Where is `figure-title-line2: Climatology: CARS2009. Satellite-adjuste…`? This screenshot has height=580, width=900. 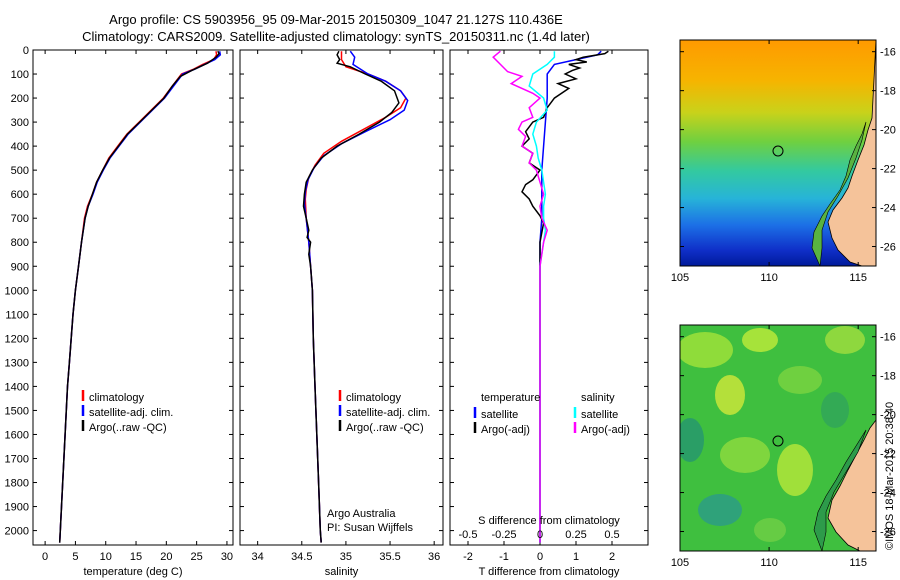 figure-title-line2: Climatology: CARS2009. Satellite-adjuste… is located at coordinates (336, 36).